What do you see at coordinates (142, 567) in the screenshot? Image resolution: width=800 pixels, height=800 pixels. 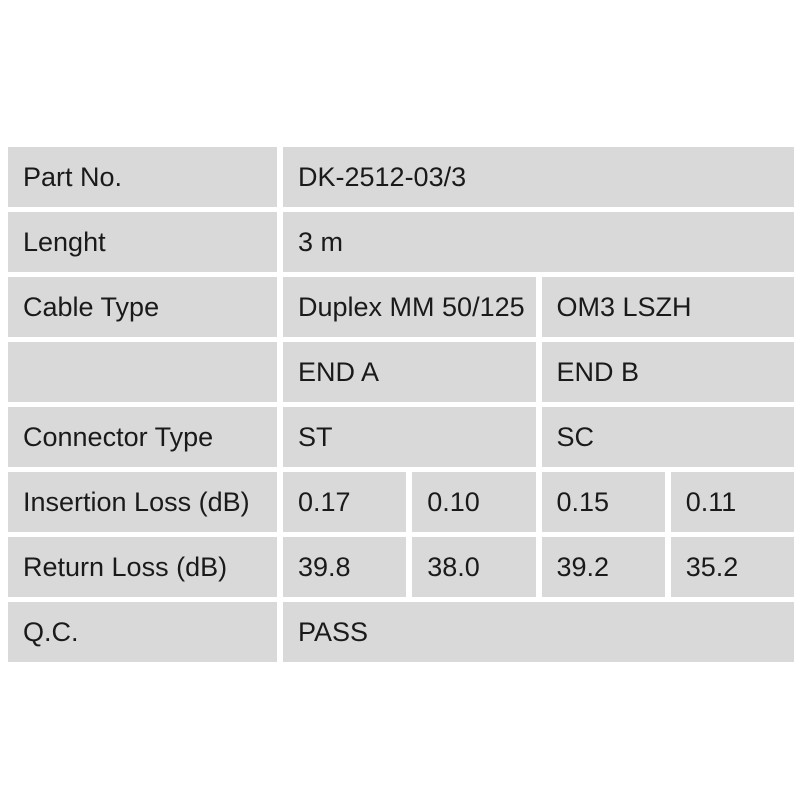 I see `row-label-cell: Return Loss (dB)` at bounding box center [142, 567].